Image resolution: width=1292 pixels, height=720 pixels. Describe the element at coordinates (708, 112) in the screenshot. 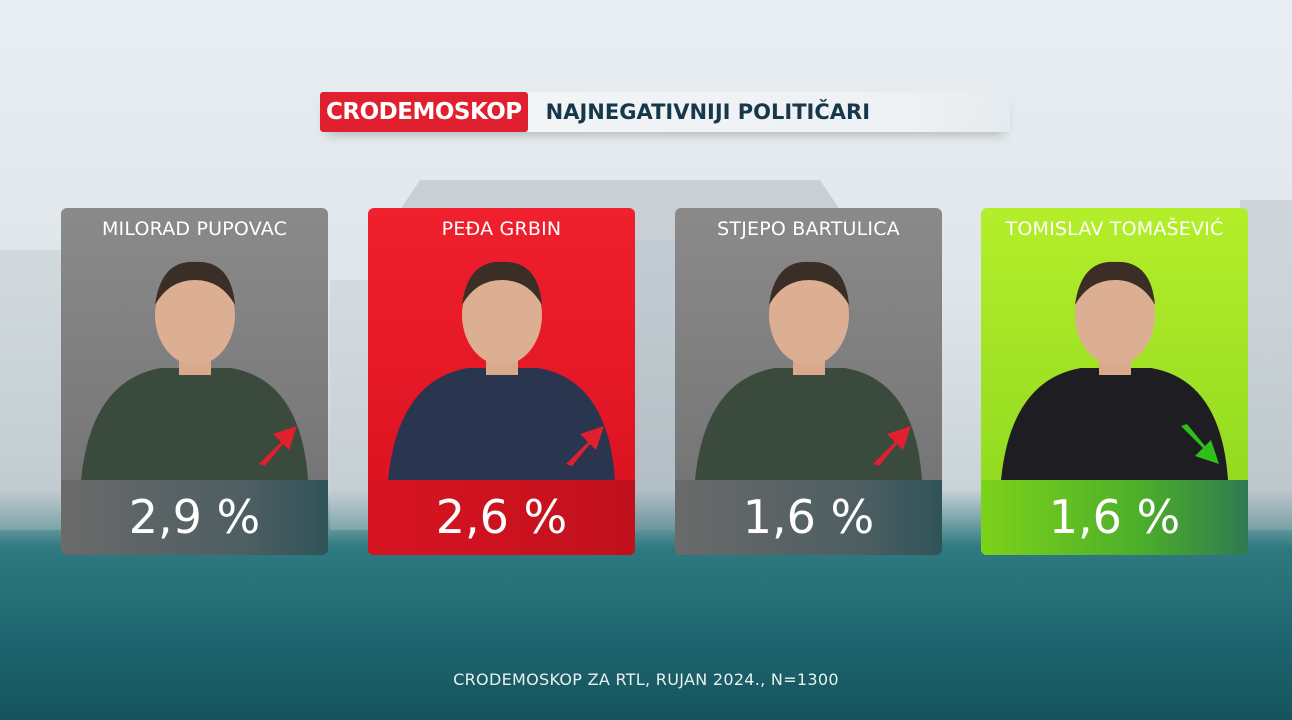

I see `page-title: NAJNEGATIVNIJI POLITIČARI` at that location.